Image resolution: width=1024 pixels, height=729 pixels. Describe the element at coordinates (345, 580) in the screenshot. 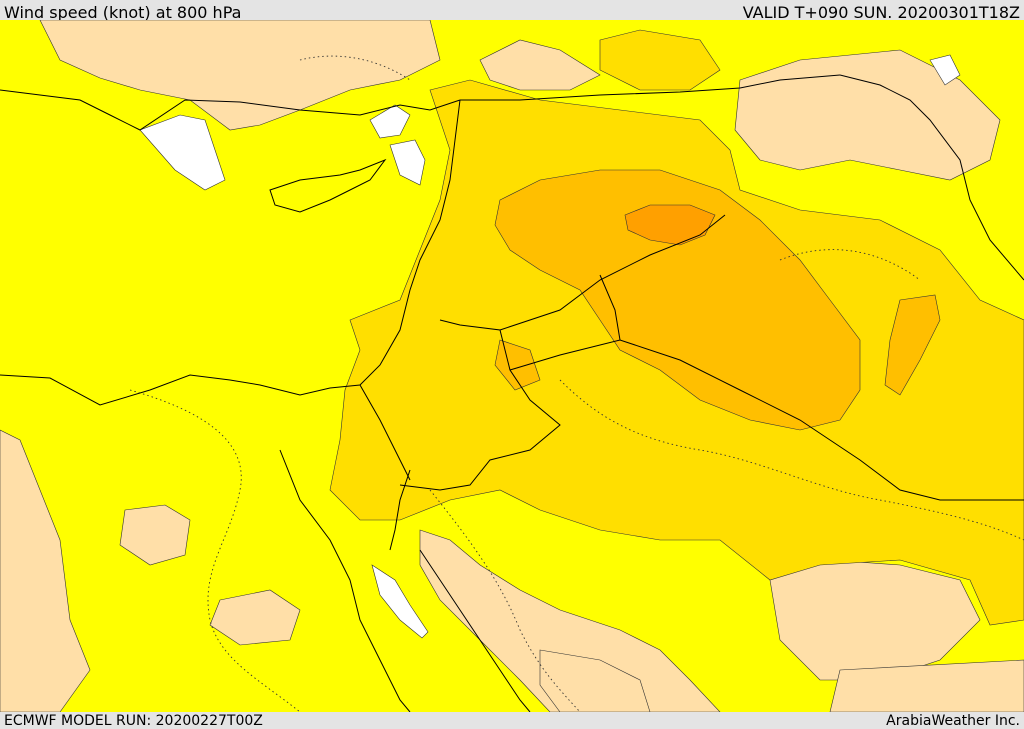

I see `red-sea-west-coastline` at that location.